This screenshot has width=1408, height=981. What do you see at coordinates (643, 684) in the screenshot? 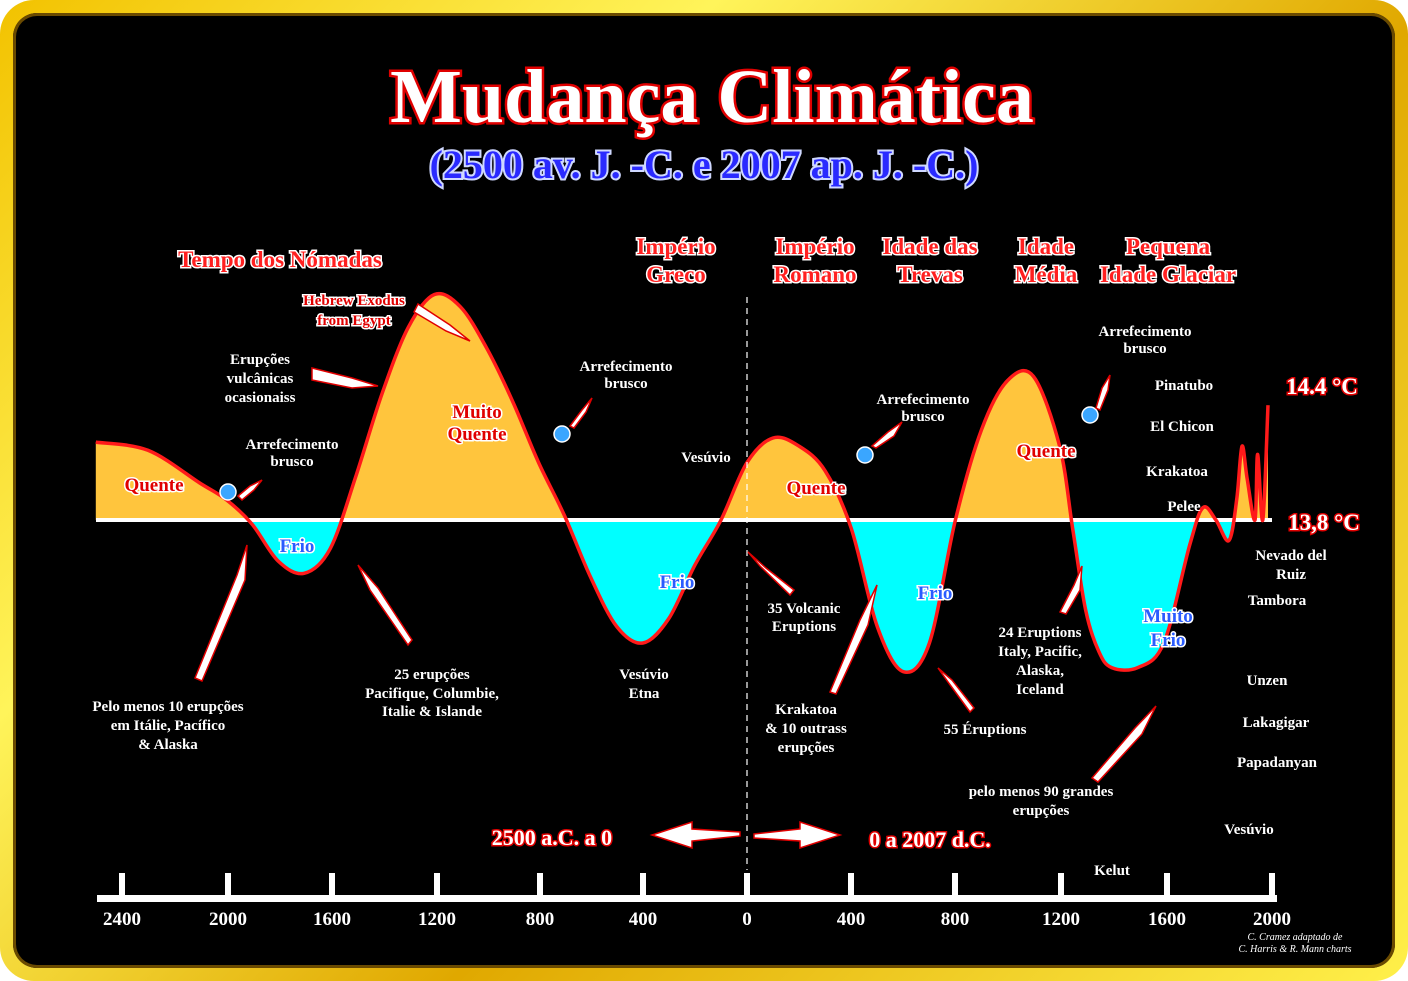
I see `vesuvio-etna-label: Vesúvio Etna` at bounding box center [643, 684].